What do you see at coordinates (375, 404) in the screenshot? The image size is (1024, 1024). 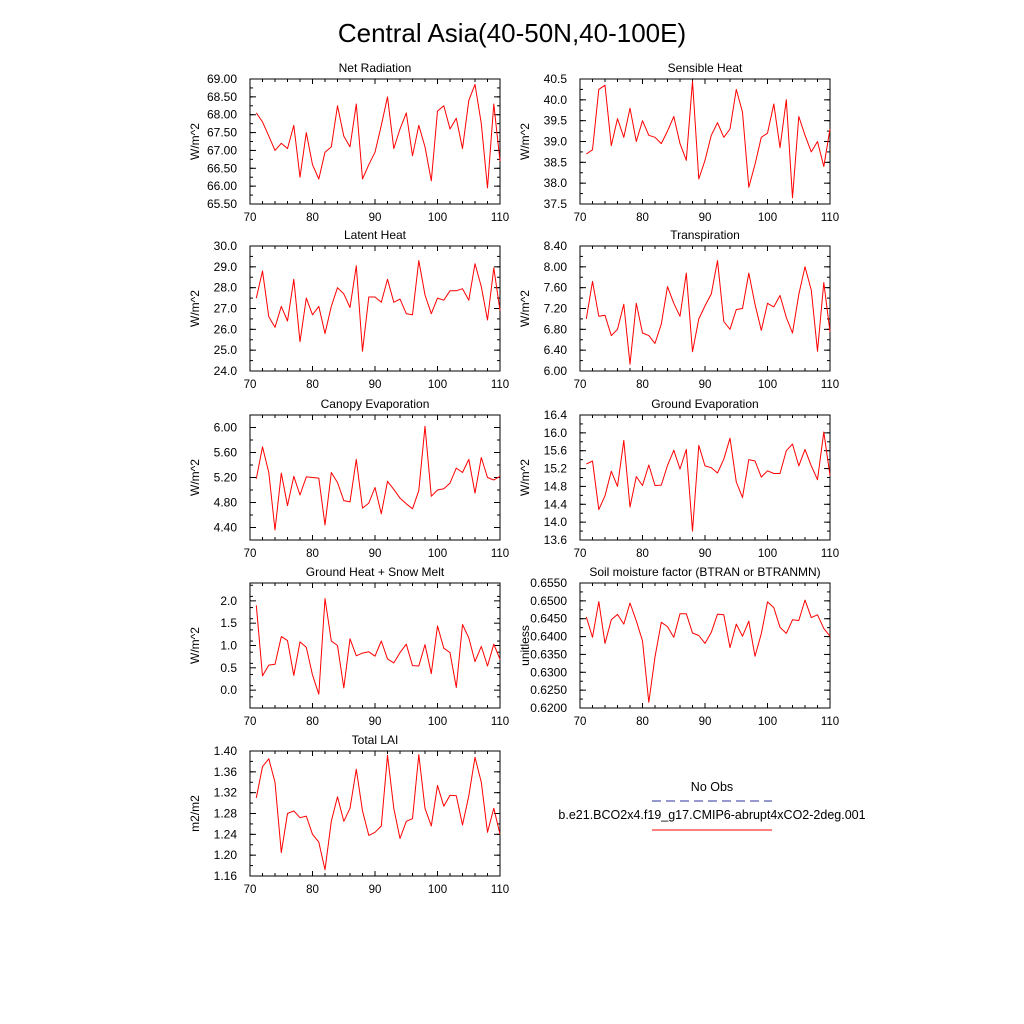 I see `panel-title: Canopy Evaporation` at bounding box center [375, 404].